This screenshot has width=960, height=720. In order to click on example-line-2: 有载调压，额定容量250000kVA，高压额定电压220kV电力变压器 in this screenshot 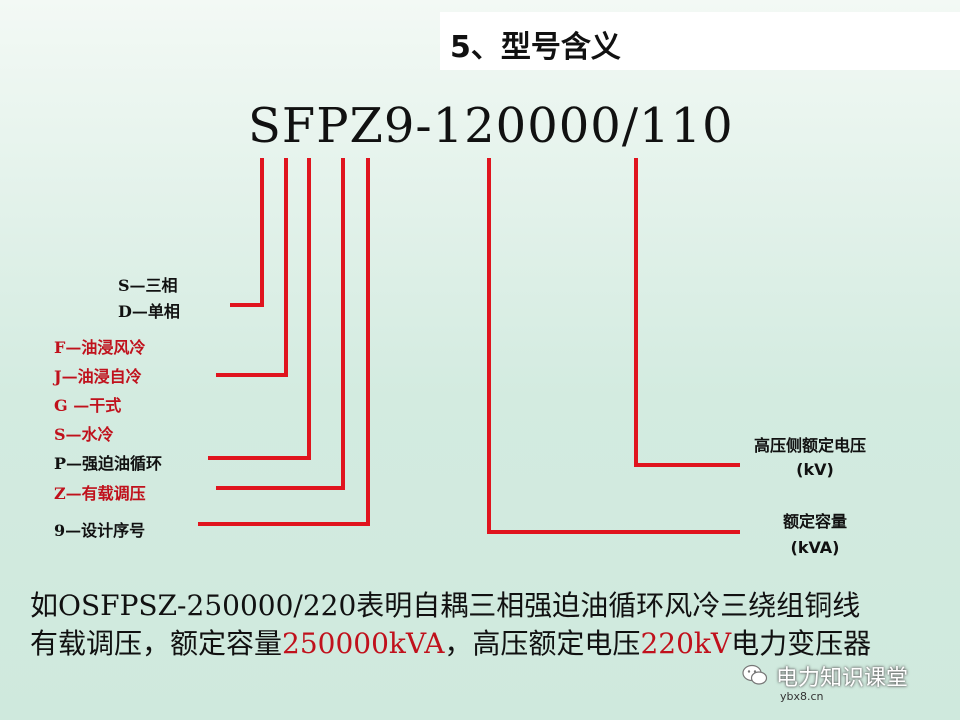, I will do `click(450, 642)`.